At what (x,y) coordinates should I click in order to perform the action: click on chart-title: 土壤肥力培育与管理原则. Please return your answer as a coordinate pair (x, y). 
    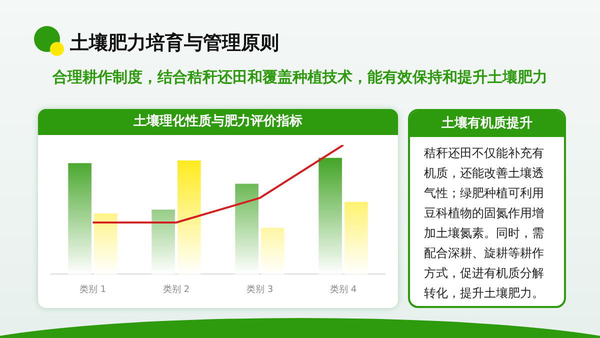
    Looking at the image, I should click on (174, 43).